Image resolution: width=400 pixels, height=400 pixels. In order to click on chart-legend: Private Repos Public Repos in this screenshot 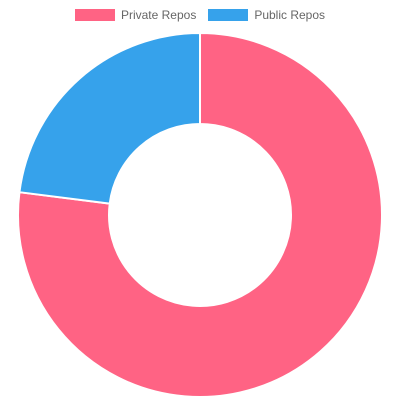, I will do `click(200, 15)`.